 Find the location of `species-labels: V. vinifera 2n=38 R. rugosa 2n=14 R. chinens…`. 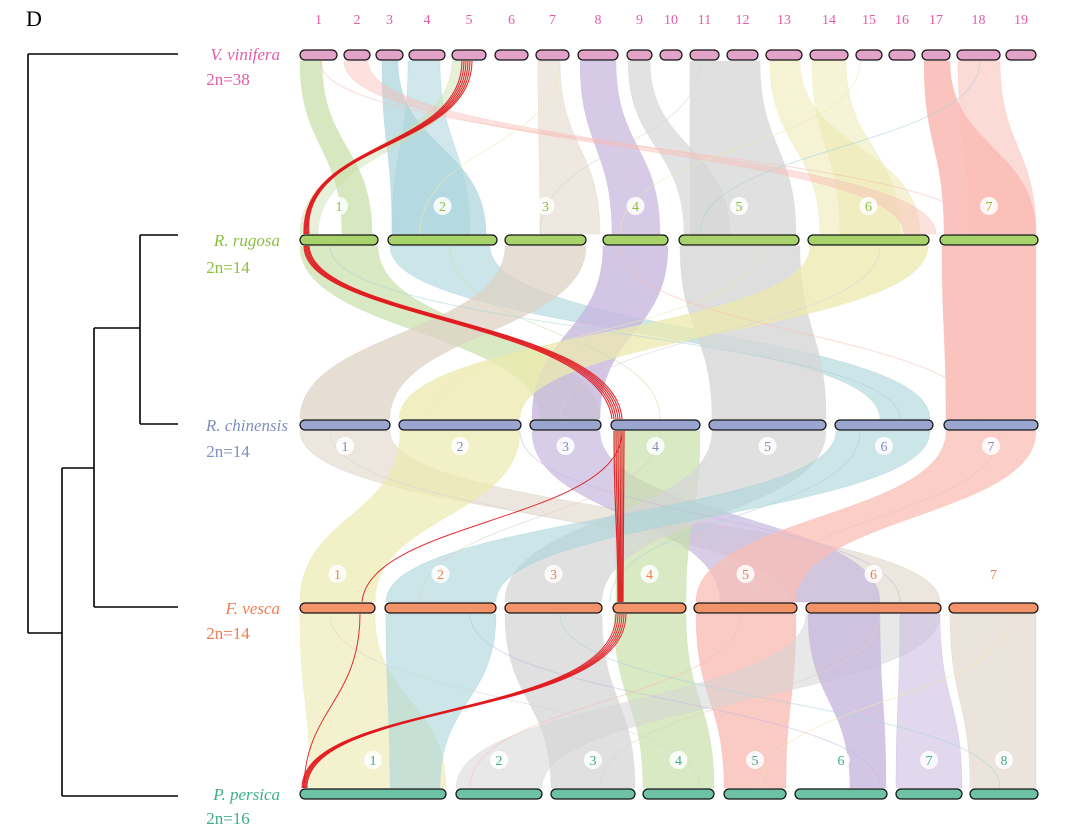

species-labels: V. vinifera 2n=38 R. rugosa 2n=14 R. chinens… is located at coordinates (247, 436).